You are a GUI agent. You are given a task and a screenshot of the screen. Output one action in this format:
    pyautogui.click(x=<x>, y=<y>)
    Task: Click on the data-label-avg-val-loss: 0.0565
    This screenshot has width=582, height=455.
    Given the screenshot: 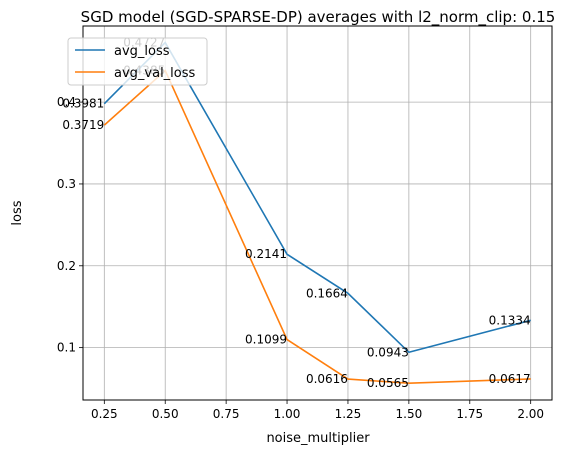 What is the action you would take?
    pyautogui.click(x=388, y=383)
    